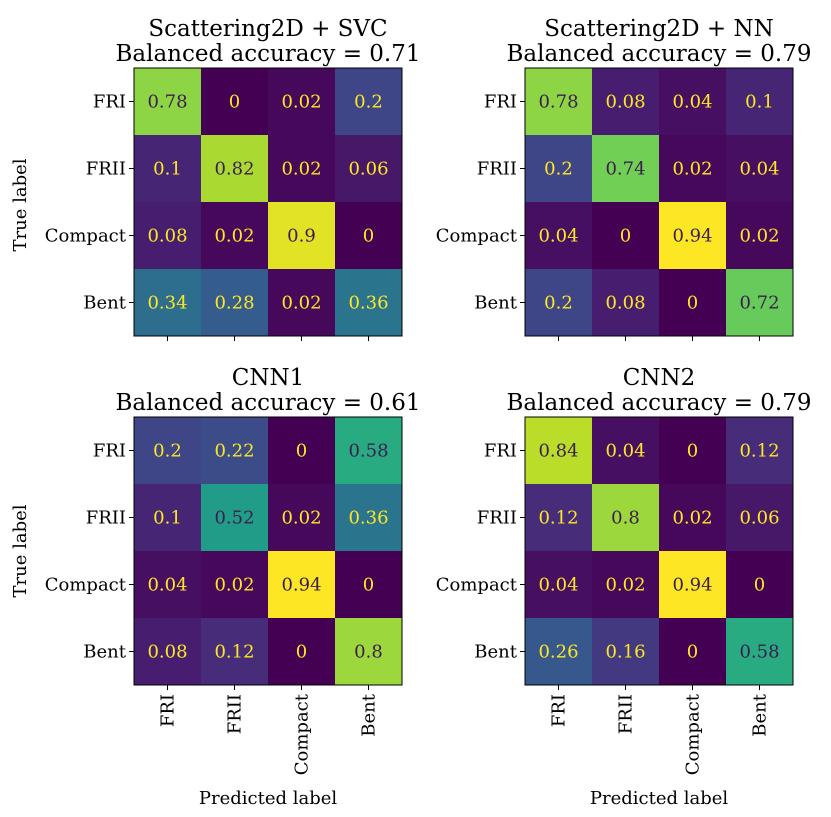 The image size is (831, 817). What do you see at coordinates (558, 451) in the screenshot?
I see `cell-value-label: 0.84` at bounding box center [558, 451].